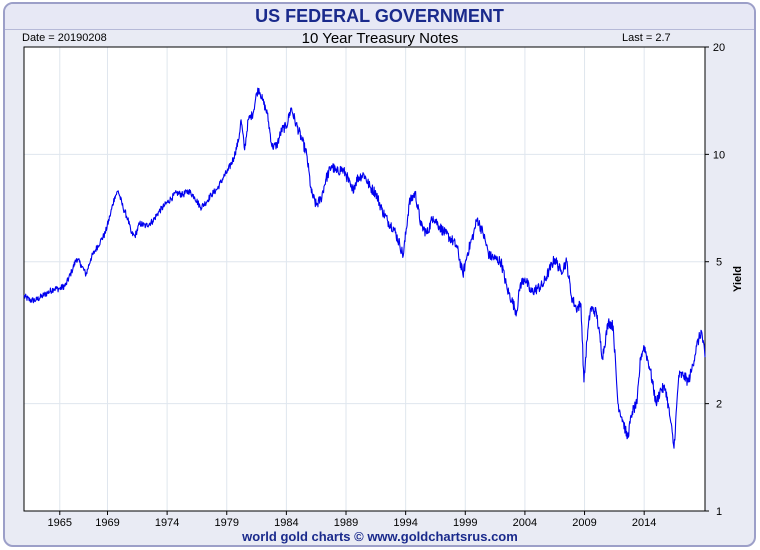 This screenshot has width=760, height=550. What do you see at coordinates (346, 523) in the screenshot?
I see `x-tick-label: 1989` at bounding box center [346, 523].